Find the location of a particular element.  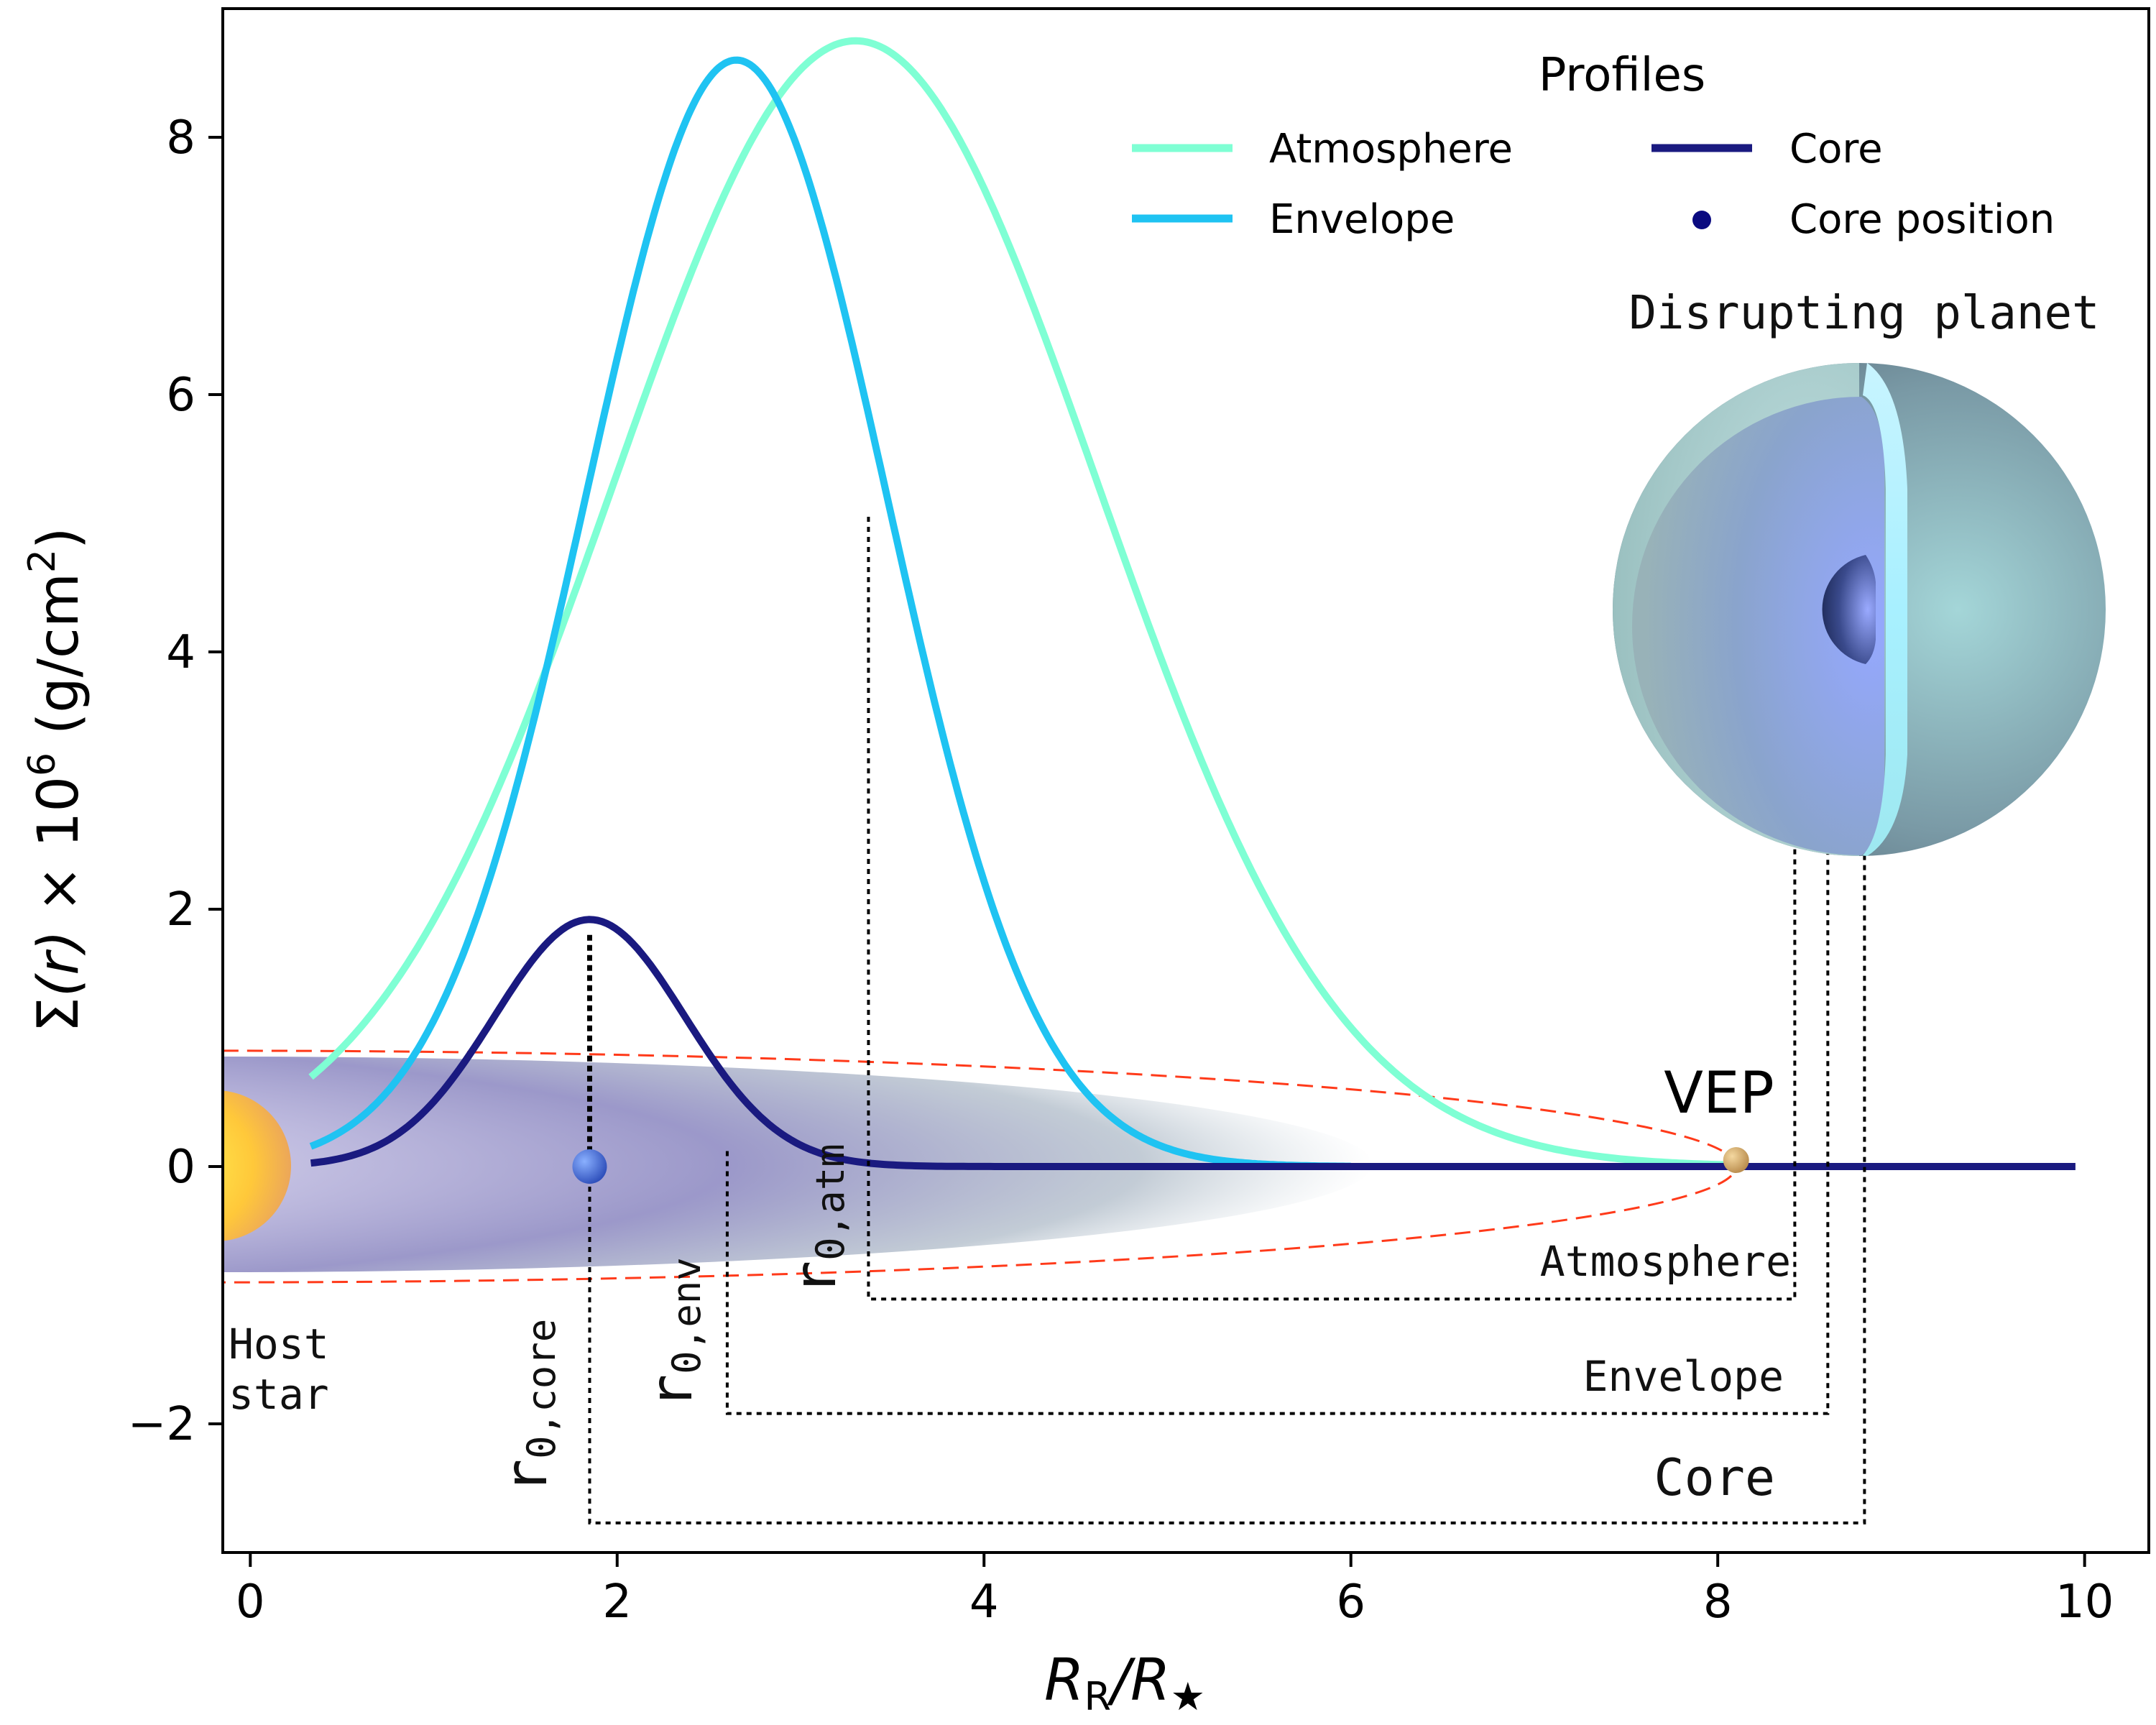

planet-rim is located at coordinates (1885, 609).